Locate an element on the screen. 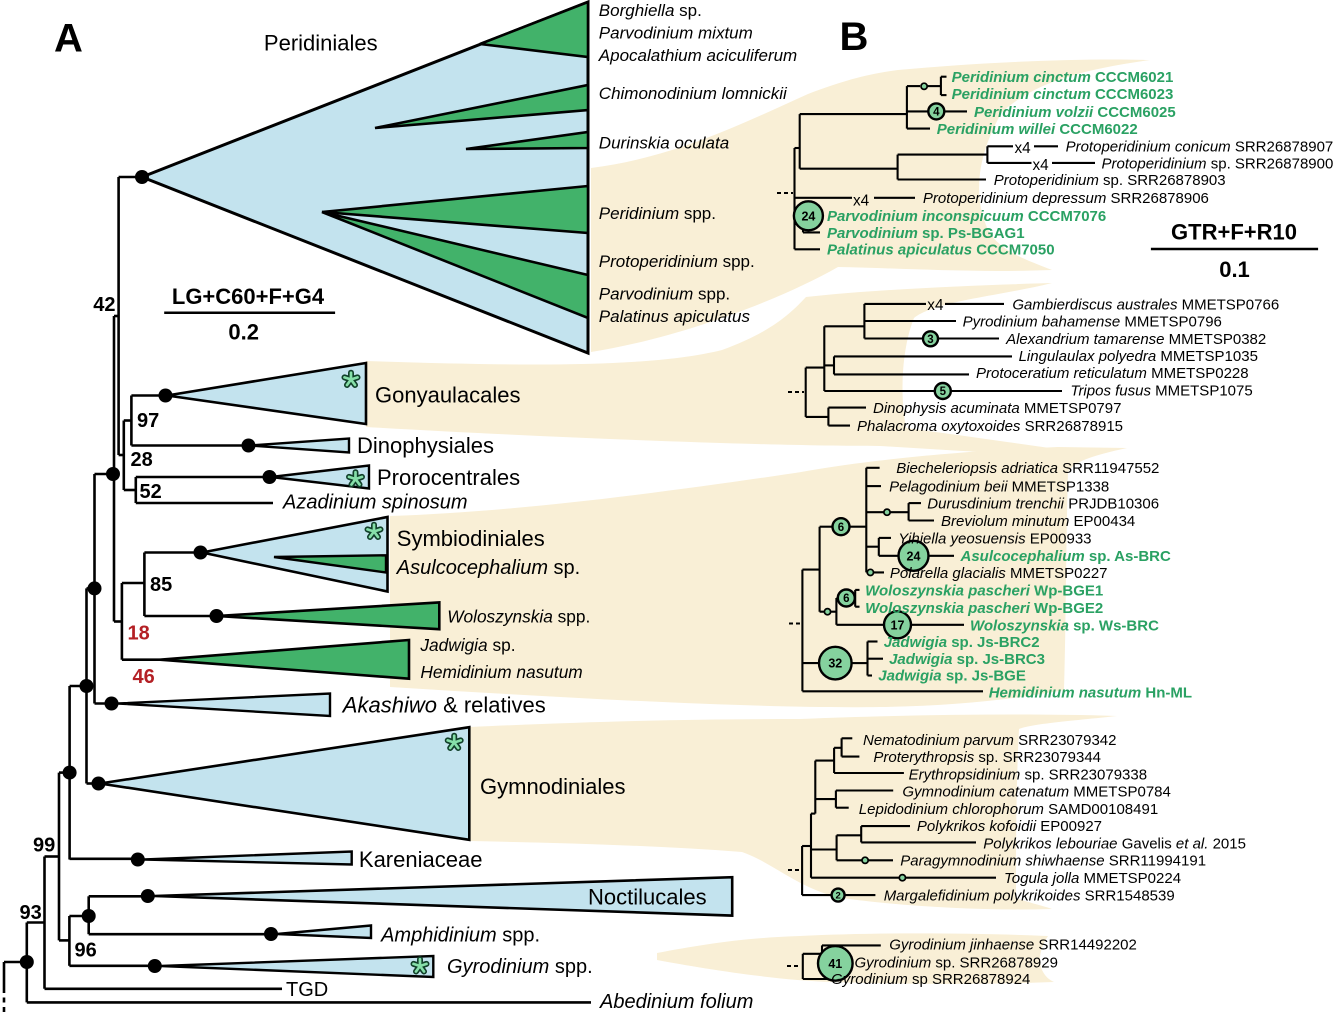  svg-text: A is located at coordinates (68, 38).